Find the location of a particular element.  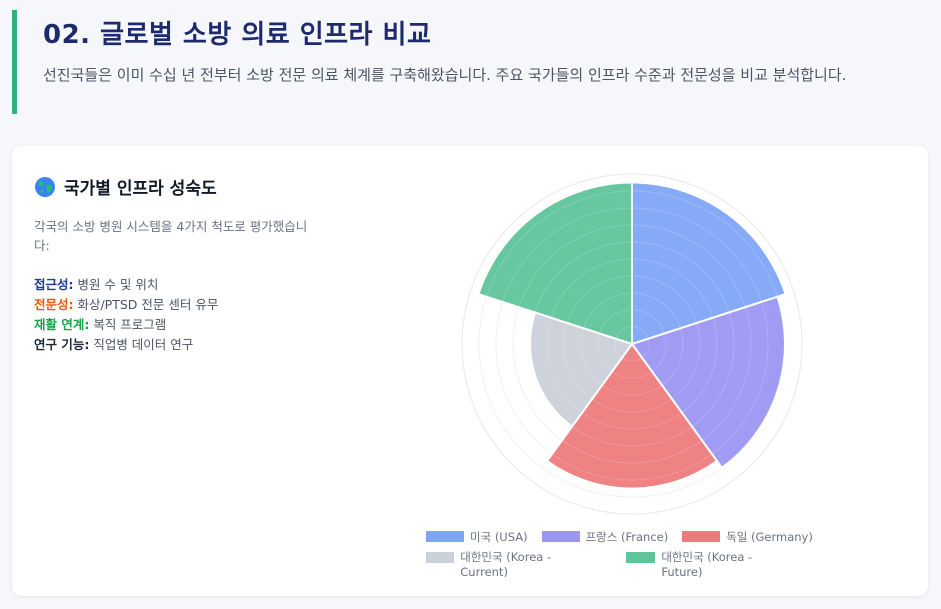

legend-item-germany: 독일 (Germany) is located at coordinates (747, 537).